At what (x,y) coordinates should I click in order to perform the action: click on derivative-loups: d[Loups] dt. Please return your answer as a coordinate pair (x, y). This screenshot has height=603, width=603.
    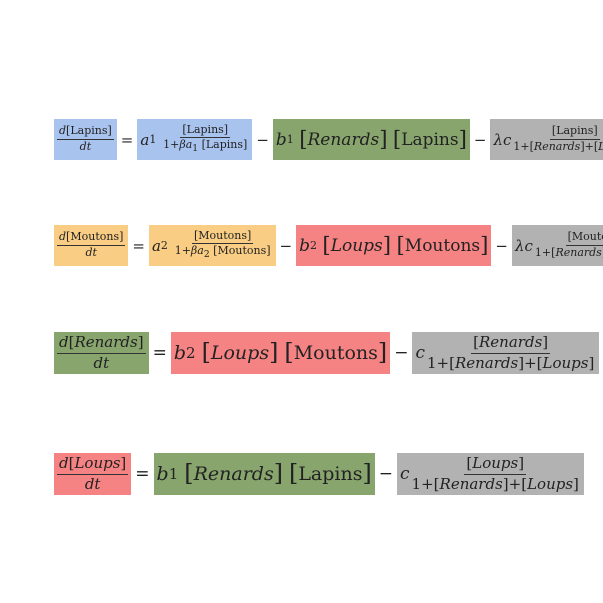
    Looking at the image, I should click on (93, 473).